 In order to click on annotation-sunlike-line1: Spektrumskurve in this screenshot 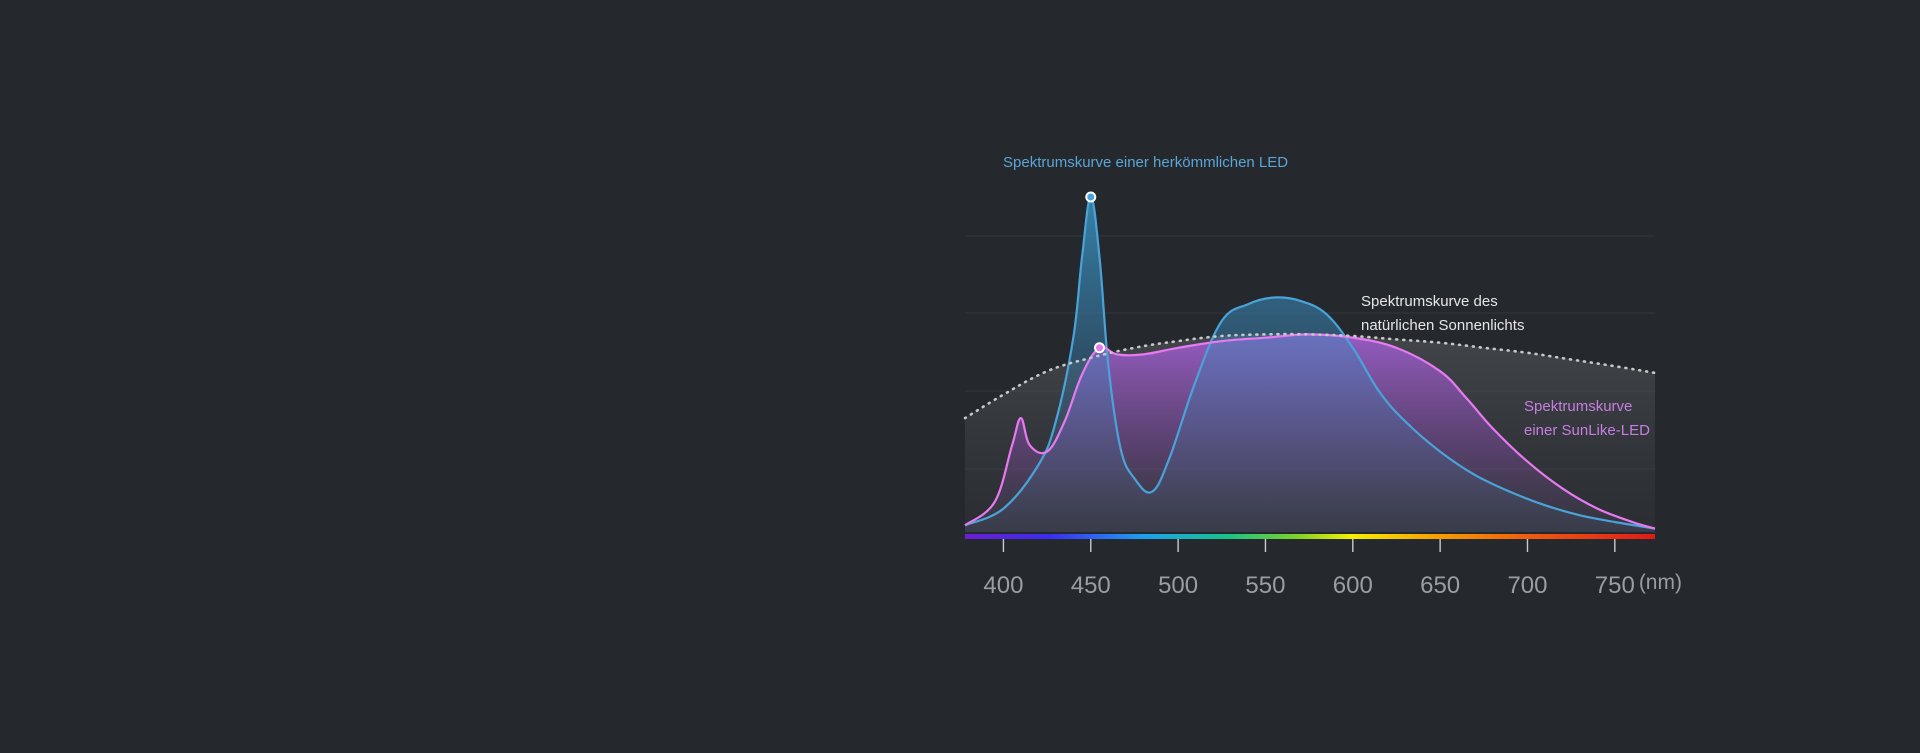, I will do `click(1578, 406)`.